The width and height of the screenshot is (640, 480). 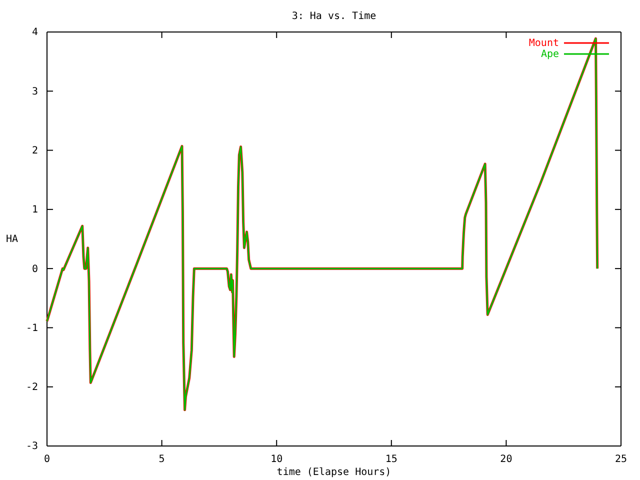 I want to click on y-axis-title: HA, so click(x=12, y=239).